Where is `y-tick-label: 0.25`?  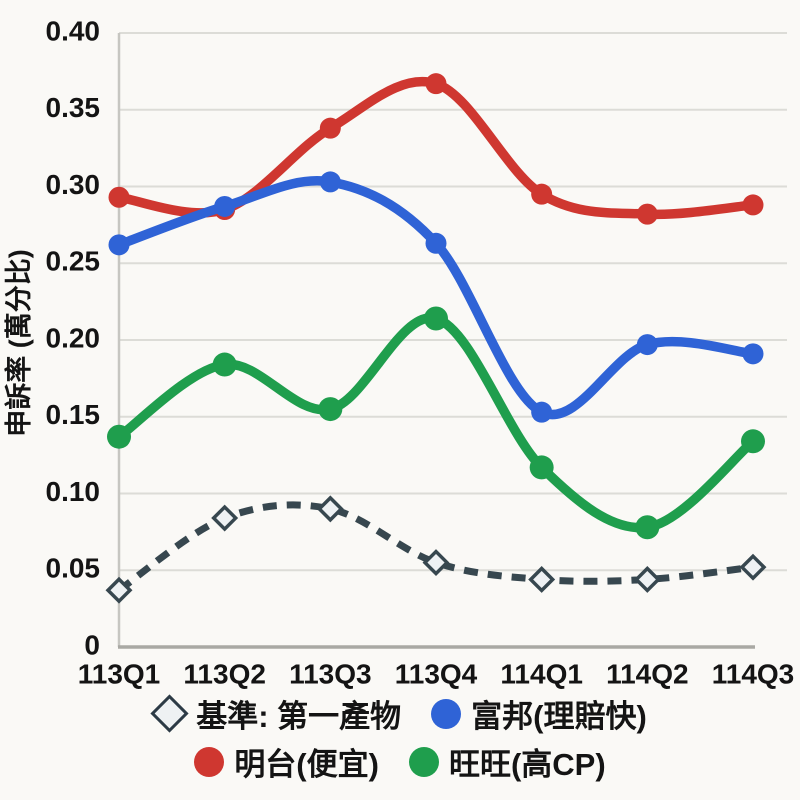
y-tick-label: 0.25 is located at coordinates (73, 261).